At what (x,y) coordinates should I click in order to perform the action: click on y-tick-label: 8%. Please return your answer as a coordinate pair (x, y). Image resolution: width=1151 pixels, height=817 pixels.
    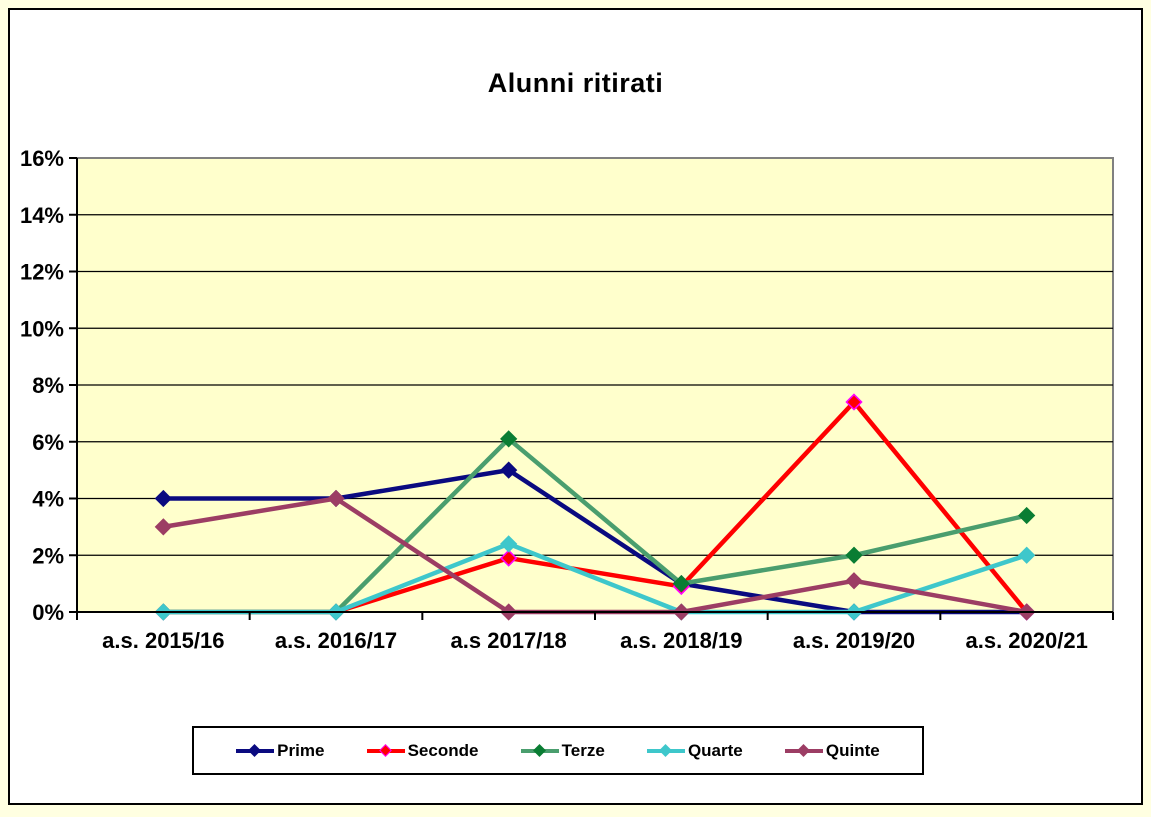
    Looking at the image, I should click on (48, 385).